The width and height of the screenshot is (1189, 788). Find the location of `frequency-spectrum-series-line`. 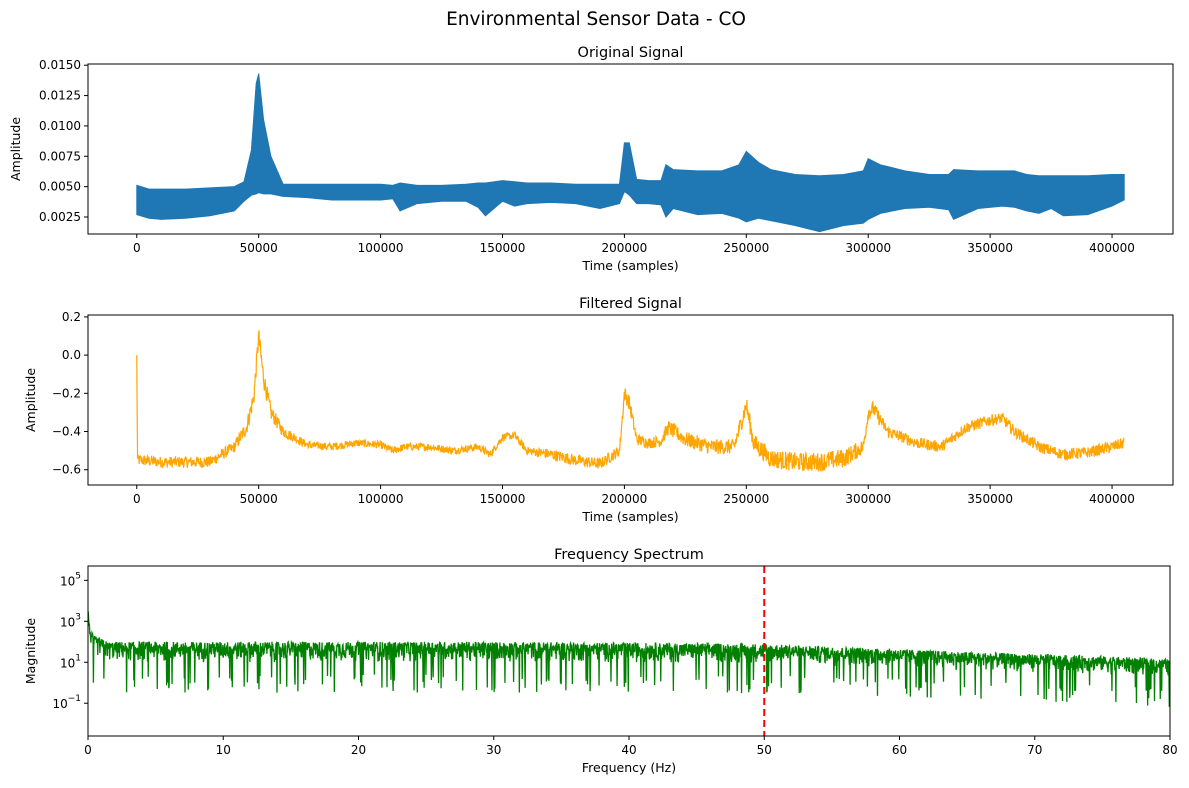

frequency-spectrum-series-line is located at coordinates (629, 658).